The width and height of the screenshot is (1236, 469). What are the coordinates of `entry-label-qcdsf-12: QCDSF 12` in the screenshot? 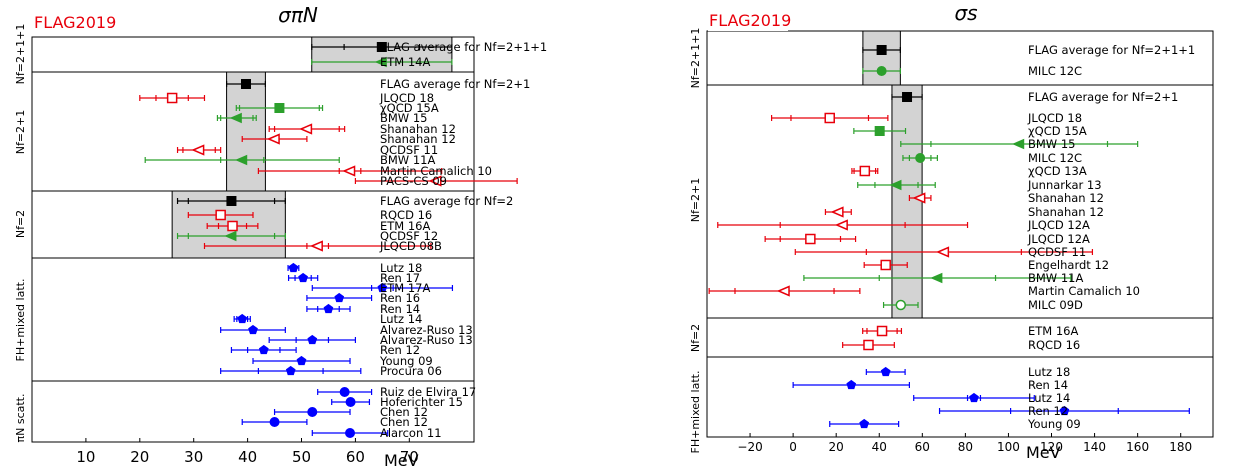 It's located at (409, 236).